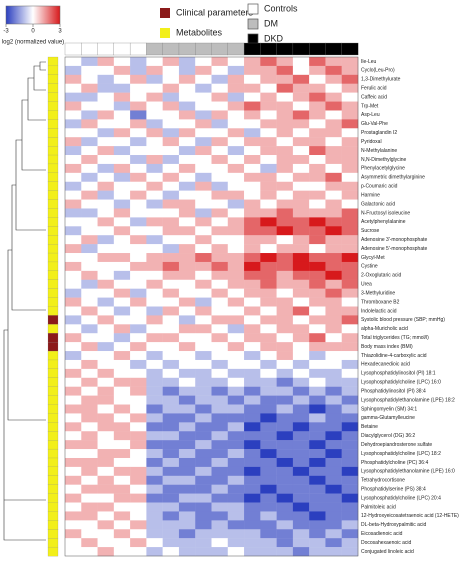 The image size is (474, 564). What do you see at coordinates (370, 115) in the screenshot?
I see `row-label: Asp-Leu` at bounding box center [370, 115].